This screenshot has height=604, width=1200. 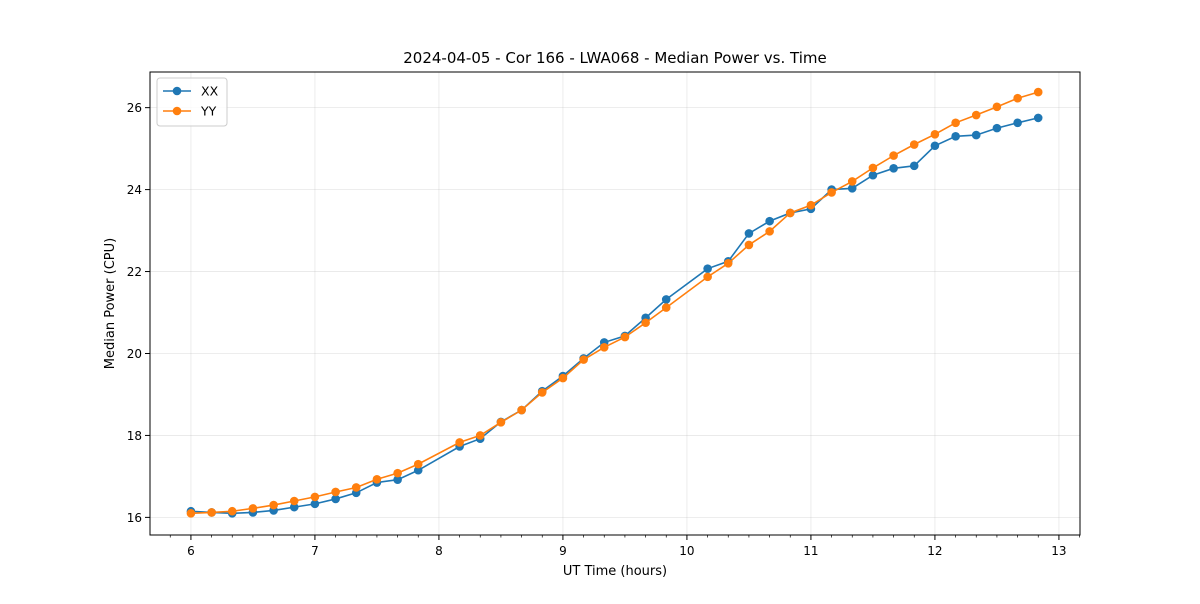 What do you see at coordinates (134, 436) in the screenshot?
I see `y-tick-label: 18` at bounding box center [134, 436].